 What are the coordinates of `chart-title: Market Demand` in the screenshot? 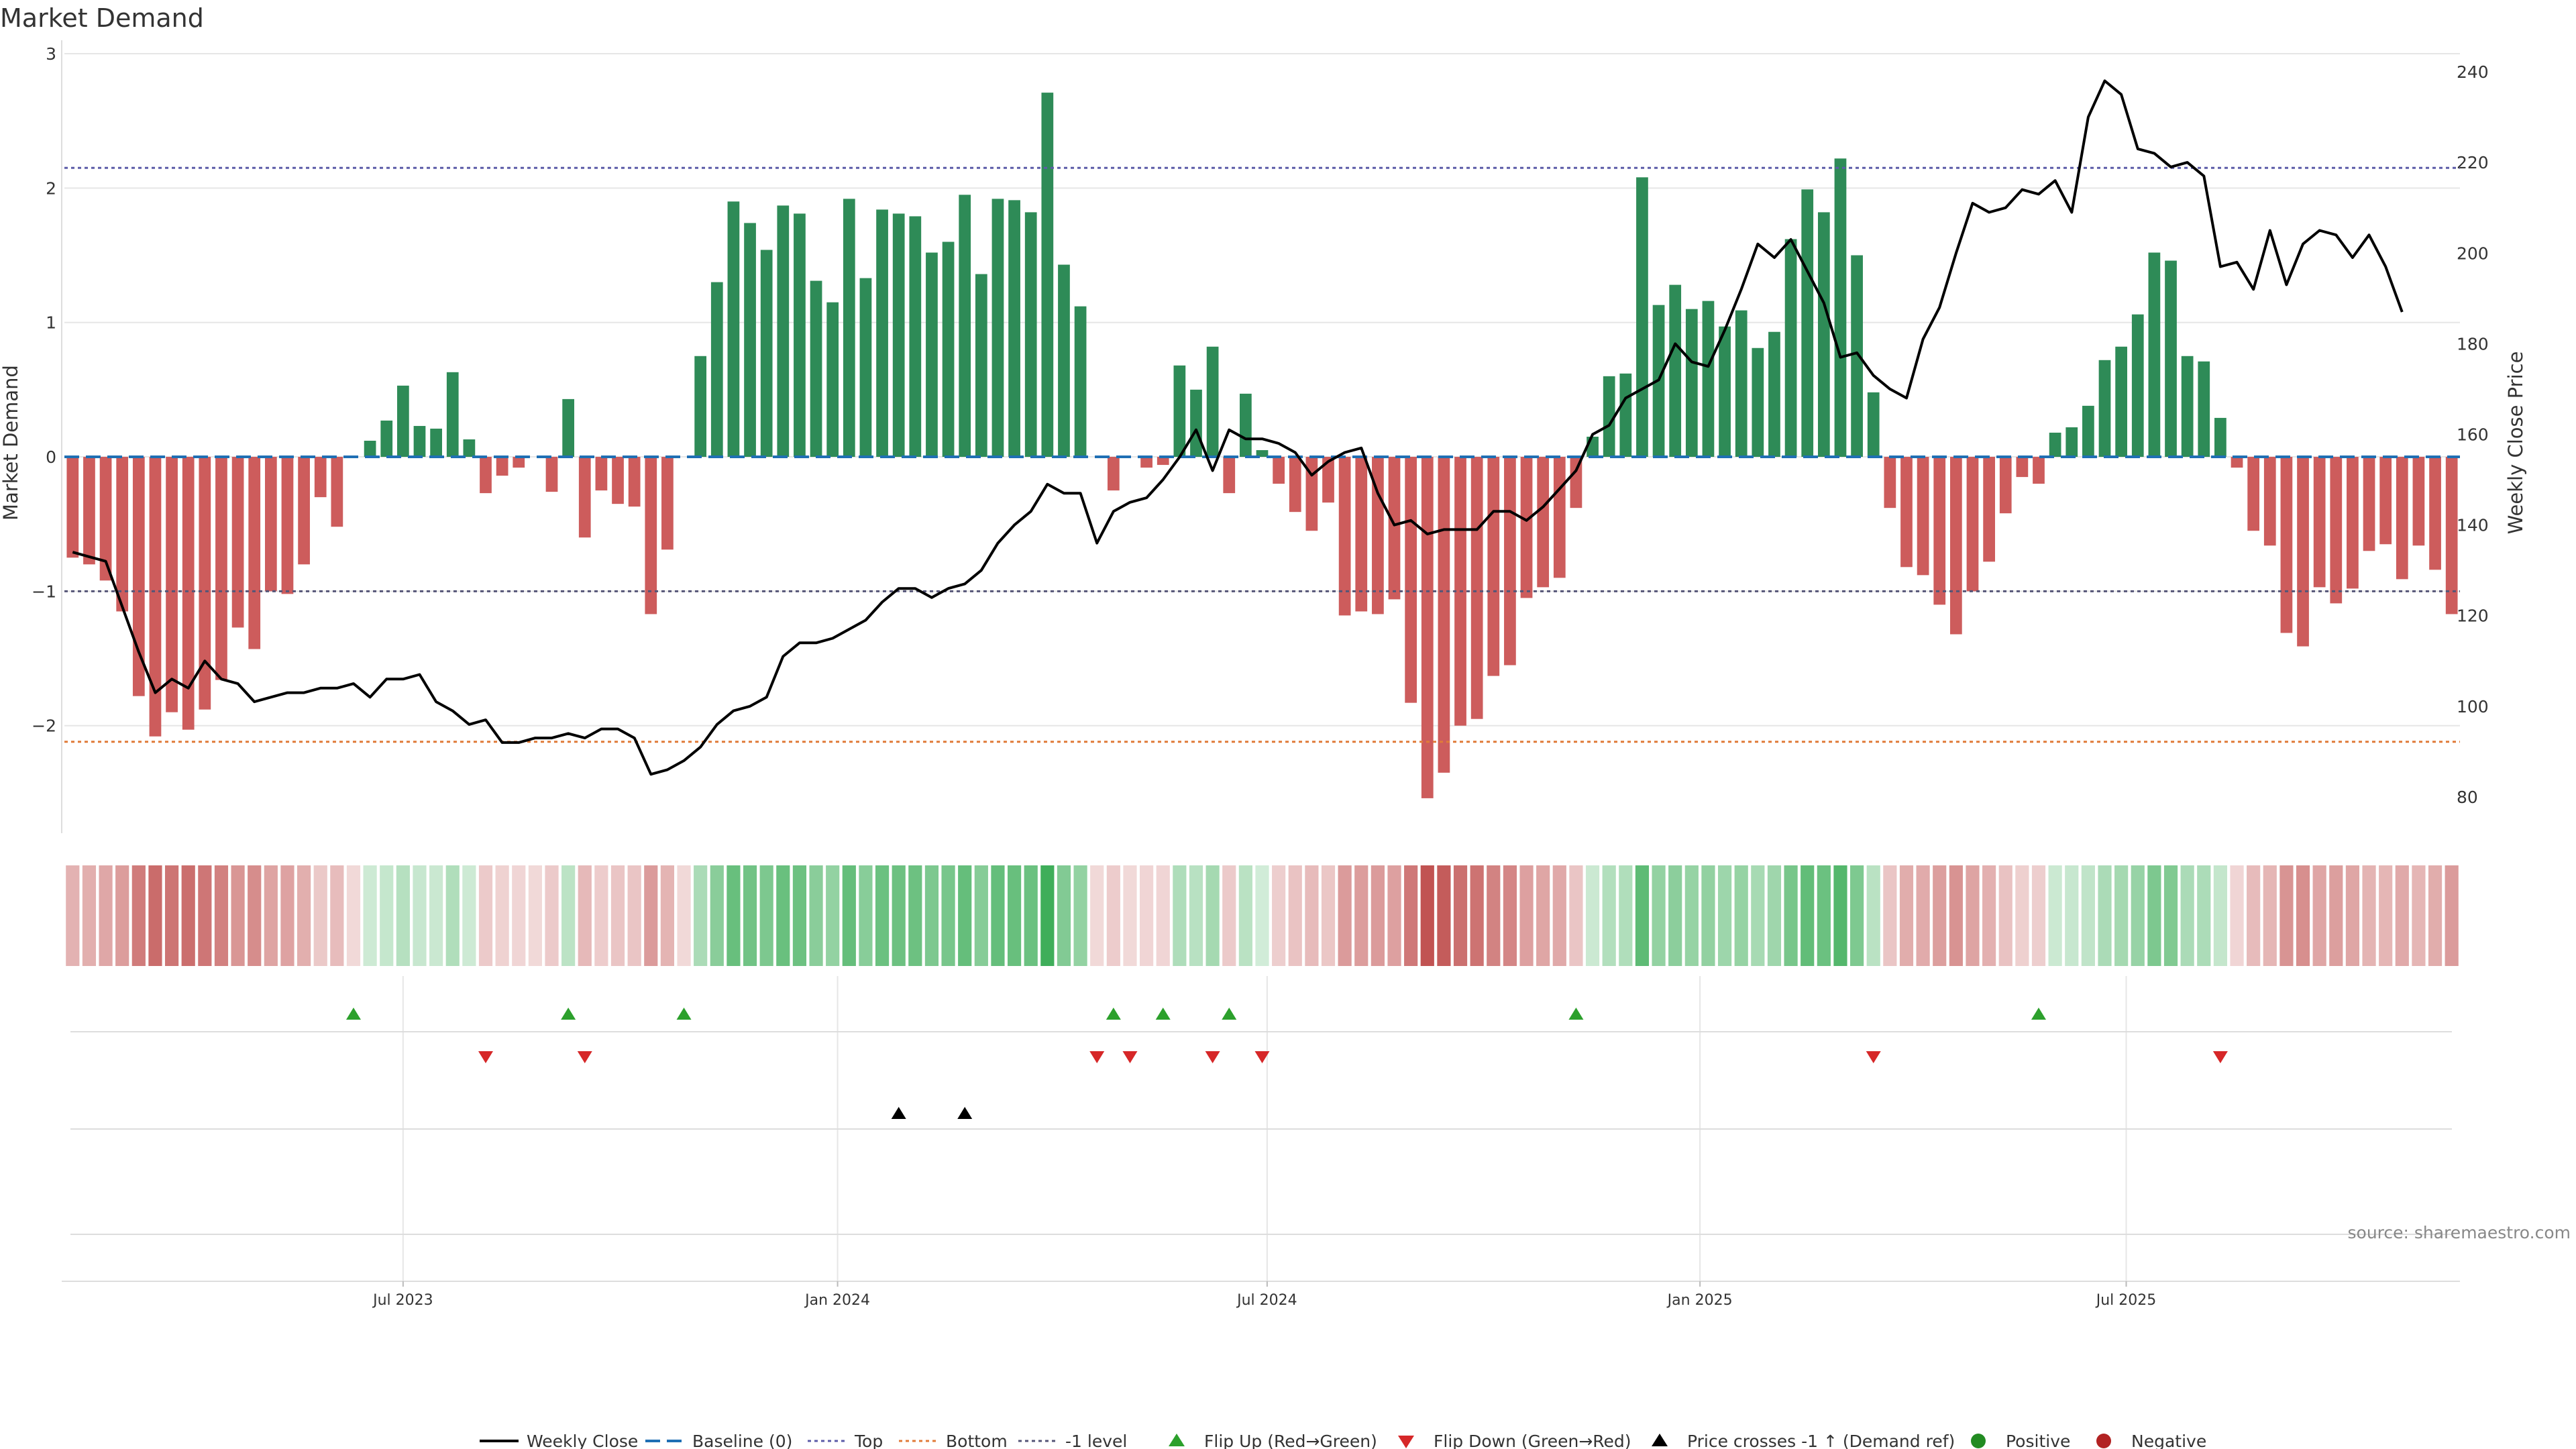 It's located at (102, 18).